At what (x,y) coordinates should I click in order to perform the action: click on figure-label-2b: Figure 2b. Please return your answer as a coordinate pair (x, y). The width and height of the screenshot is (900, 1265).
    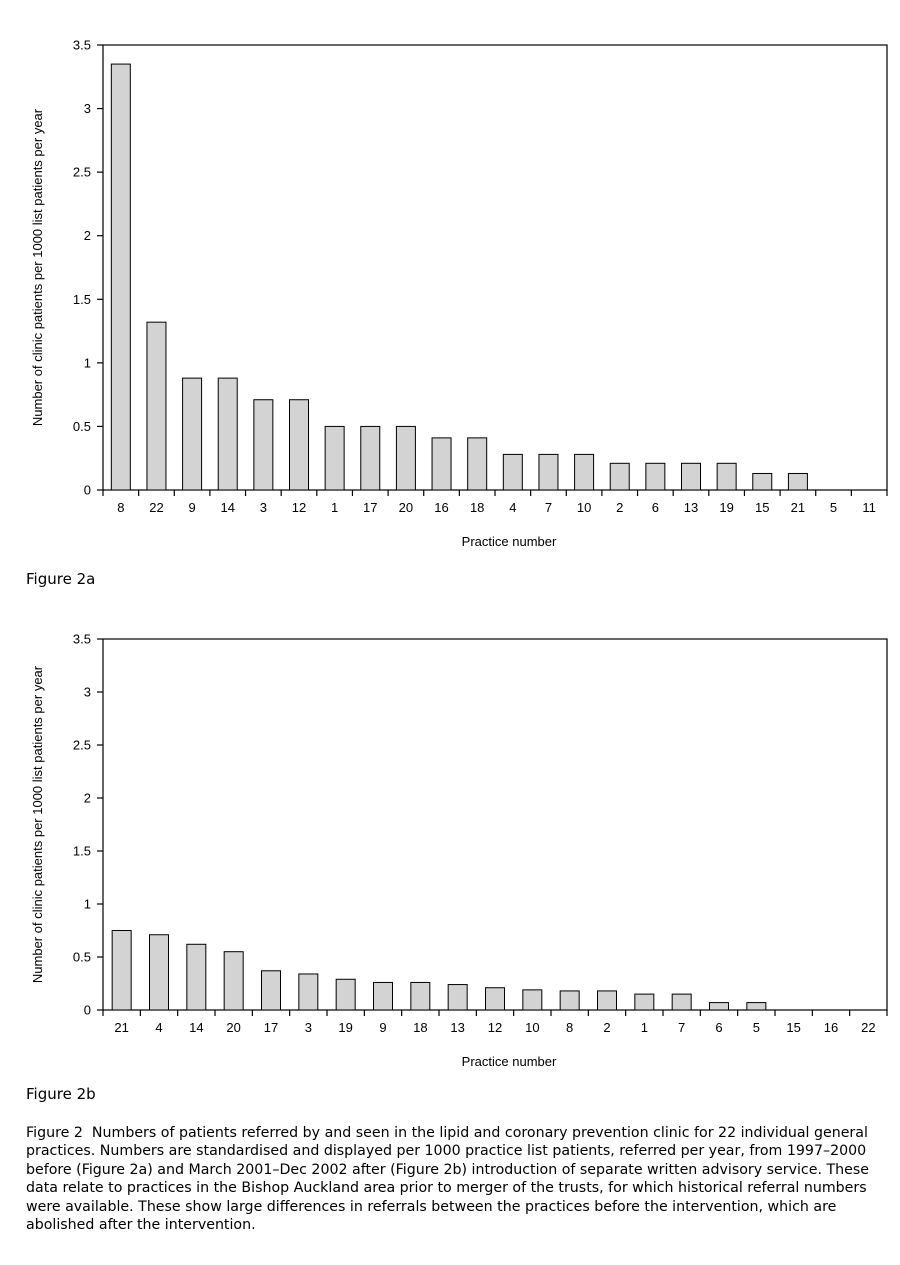
    Looking at the image, I should click on (61, 1094).